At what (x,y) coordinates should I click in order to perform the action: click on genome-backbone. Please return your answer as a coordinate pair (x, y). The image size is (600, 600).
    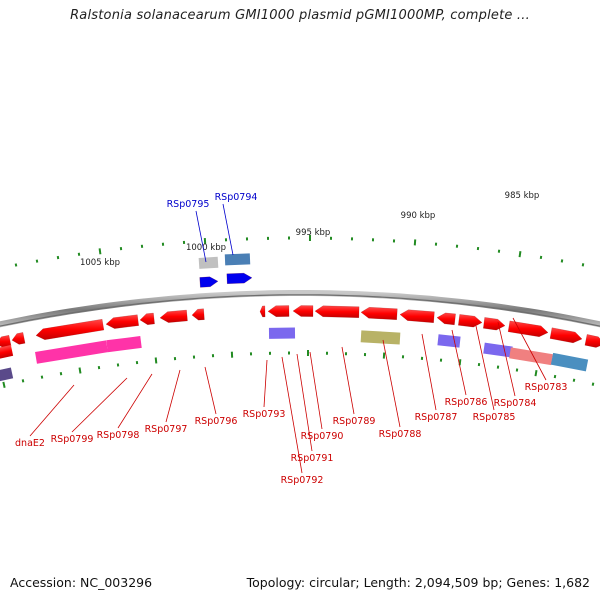
    Looking at the image, I should click on (300, 309).